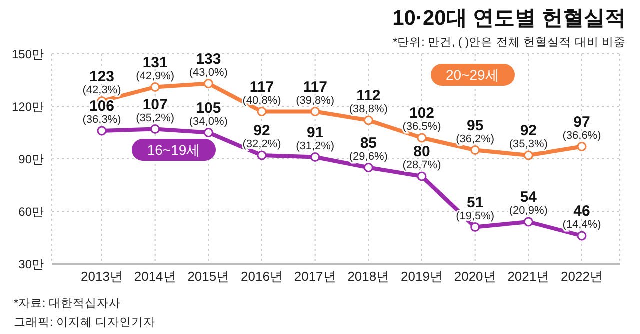  I want to click on y-tick-label: 30만, so click(31, 264).